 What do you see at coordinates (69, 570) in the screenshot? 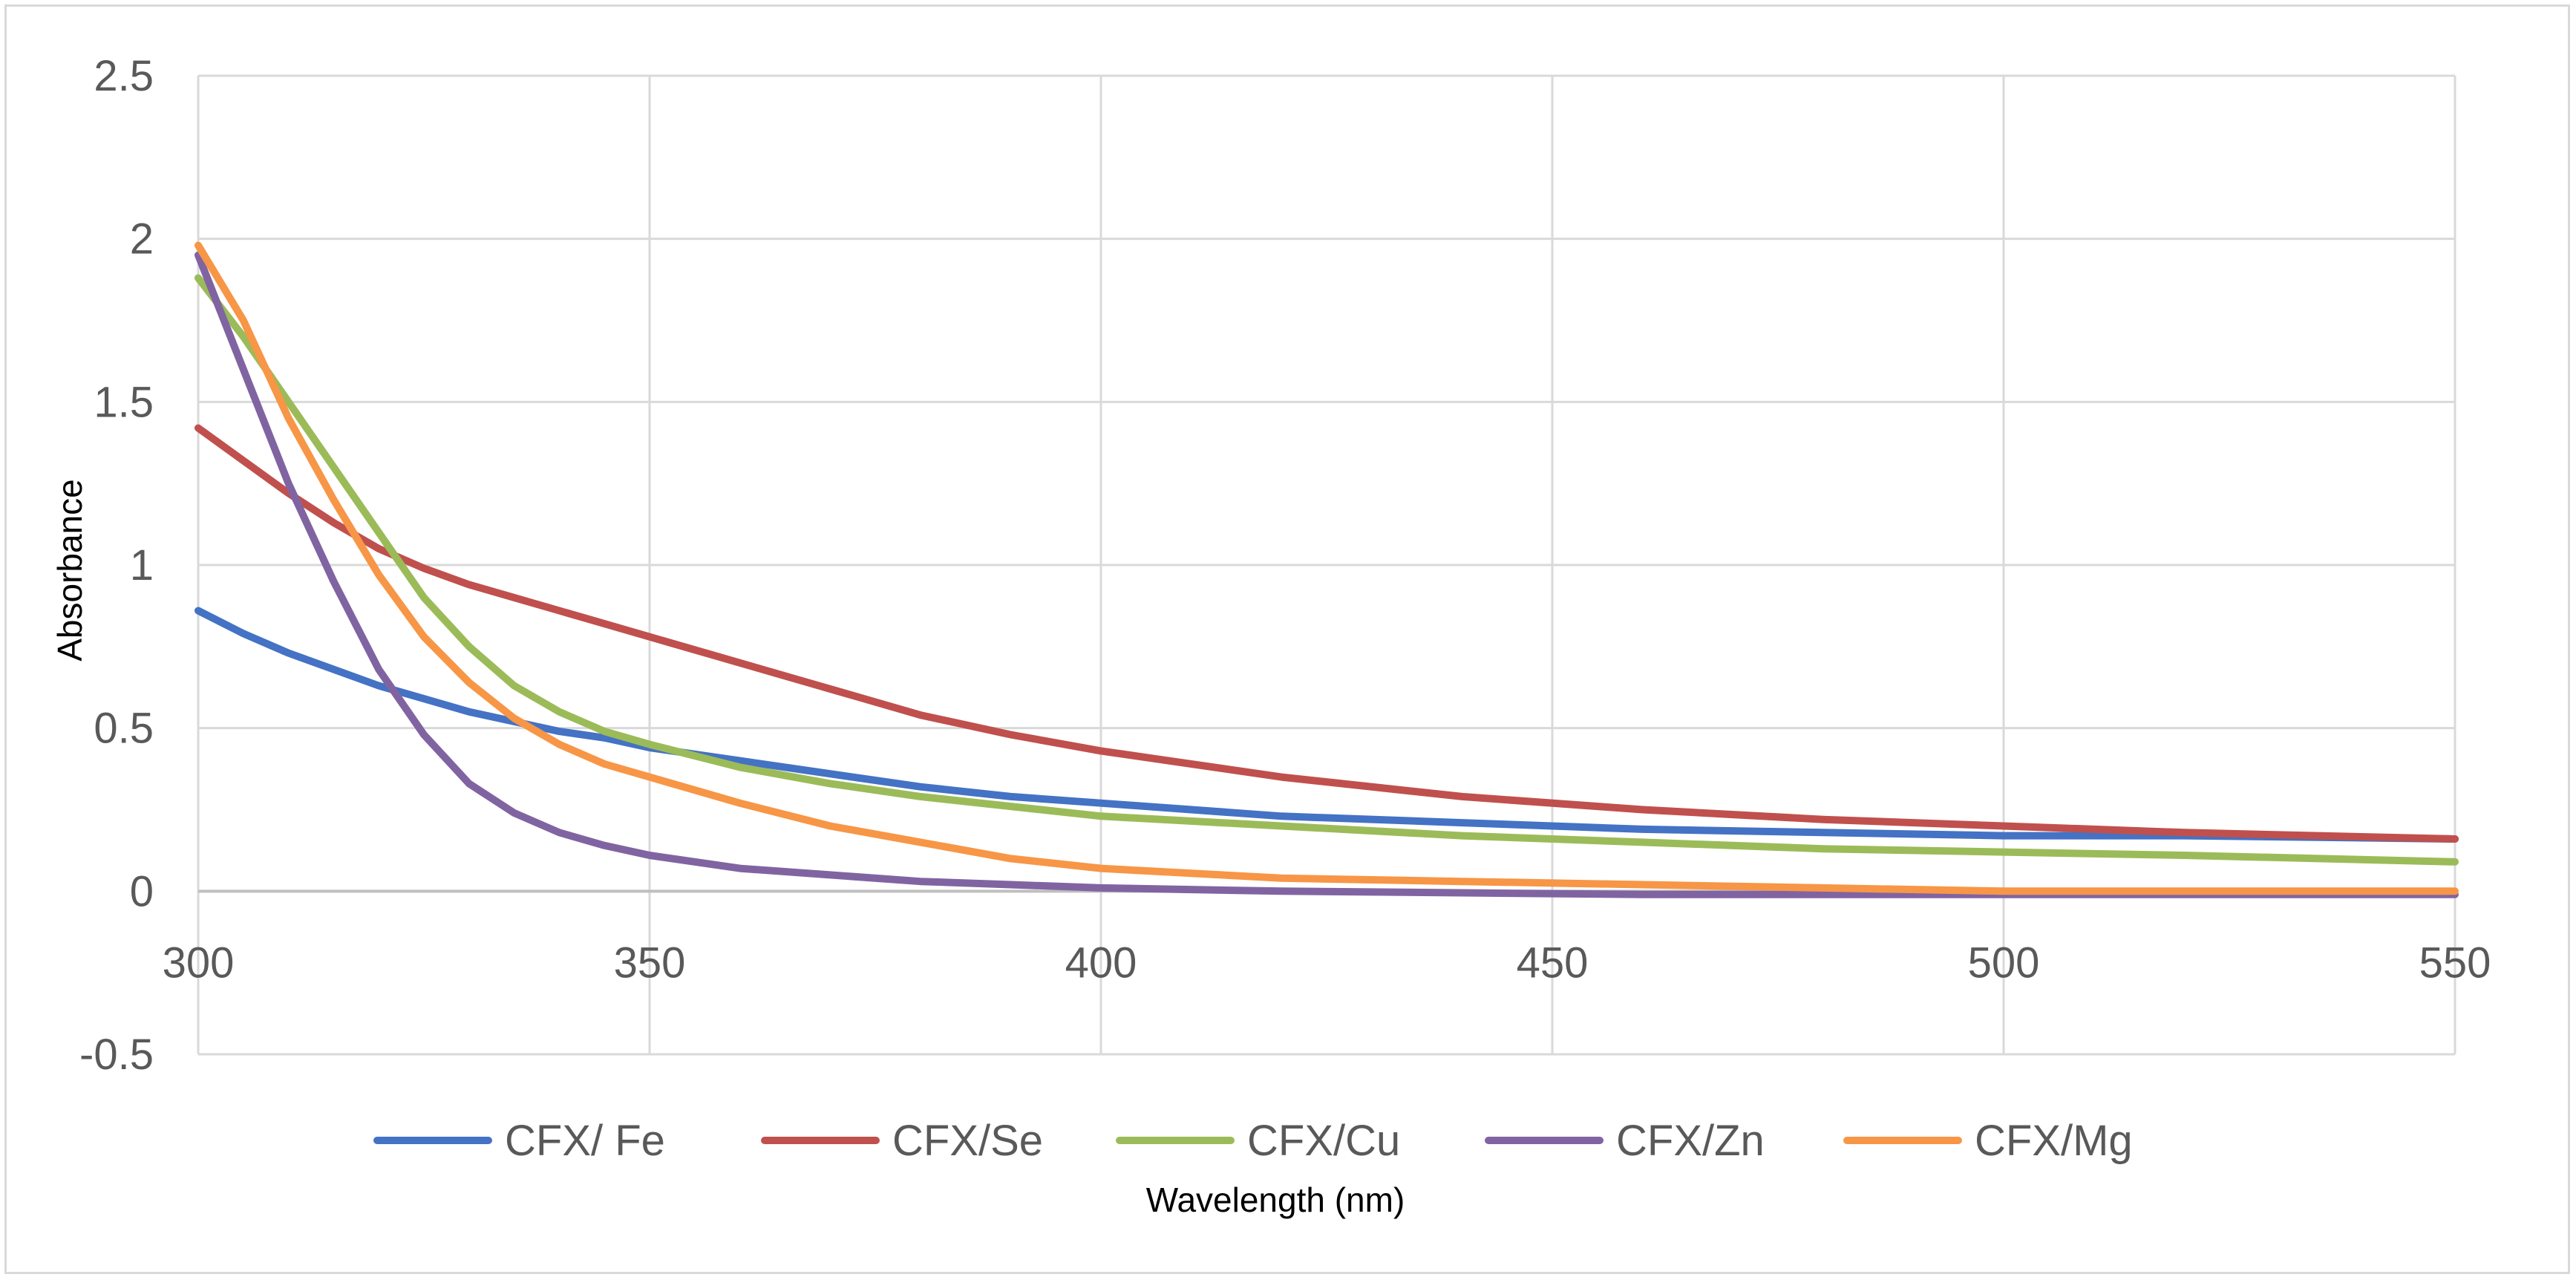
I see `y-axis-title: Absorbance` at bounding box center [69, 570].